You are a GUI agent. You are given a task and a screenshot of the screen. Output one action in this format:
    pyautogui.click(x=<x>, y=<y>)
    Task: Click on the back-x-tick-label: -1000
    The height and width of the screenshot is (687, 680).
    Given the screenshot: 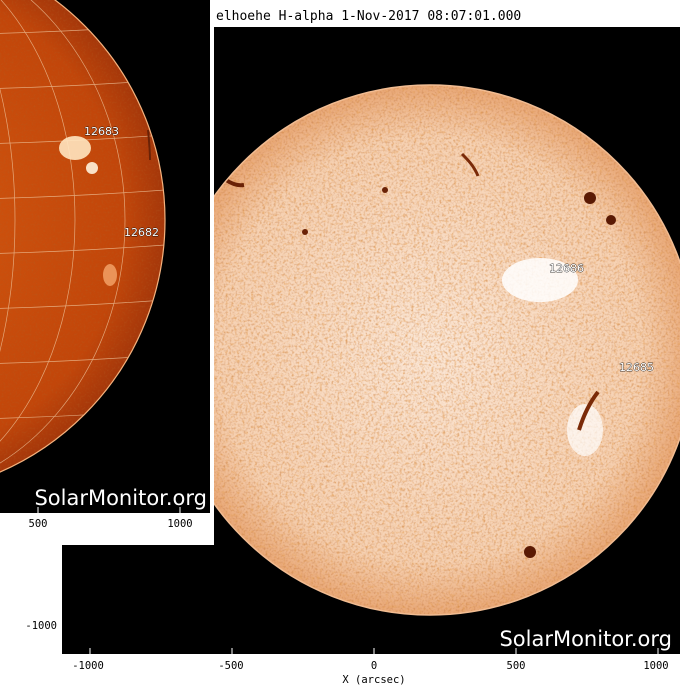 What is the action you would take?
    pyautogui.click(x=88, y=666)
    